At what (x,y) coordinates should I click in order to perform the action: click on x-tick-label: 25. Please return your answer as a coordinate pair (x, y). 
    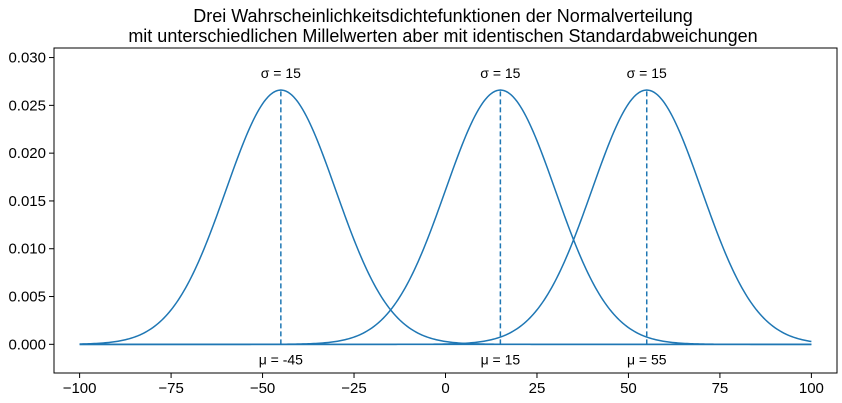
    Looking at the image, I should click on (537, 388).